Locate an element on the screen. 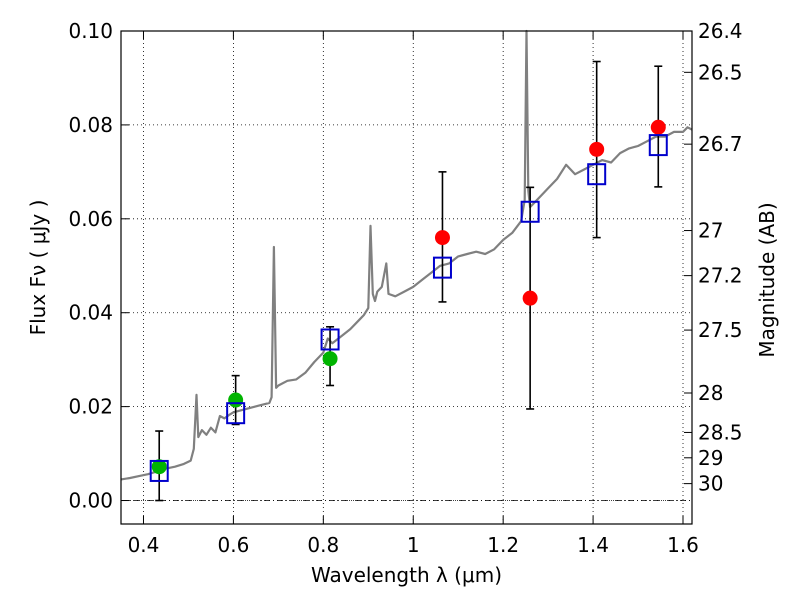 Image resolution: width=800 pixels, height=600 pixels. y2-tick-label: 29 is located at coordinates (710, 458).